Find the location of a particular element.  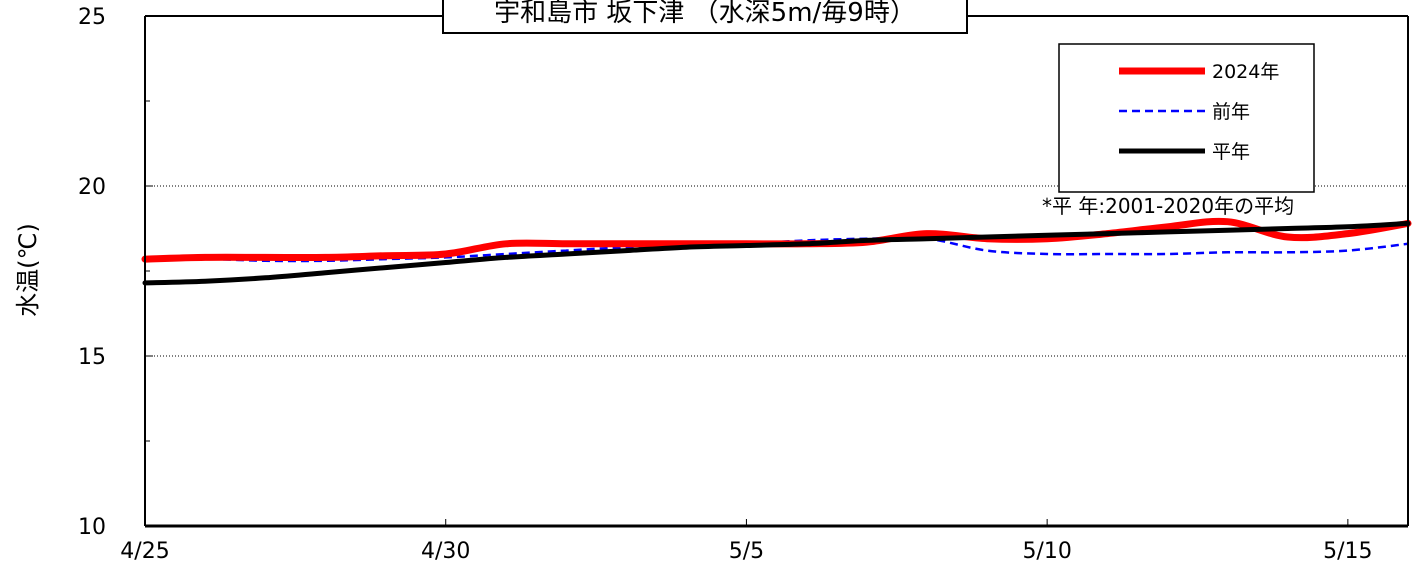

x-tick-label: 5/5 is located at coordinates (746, 551).